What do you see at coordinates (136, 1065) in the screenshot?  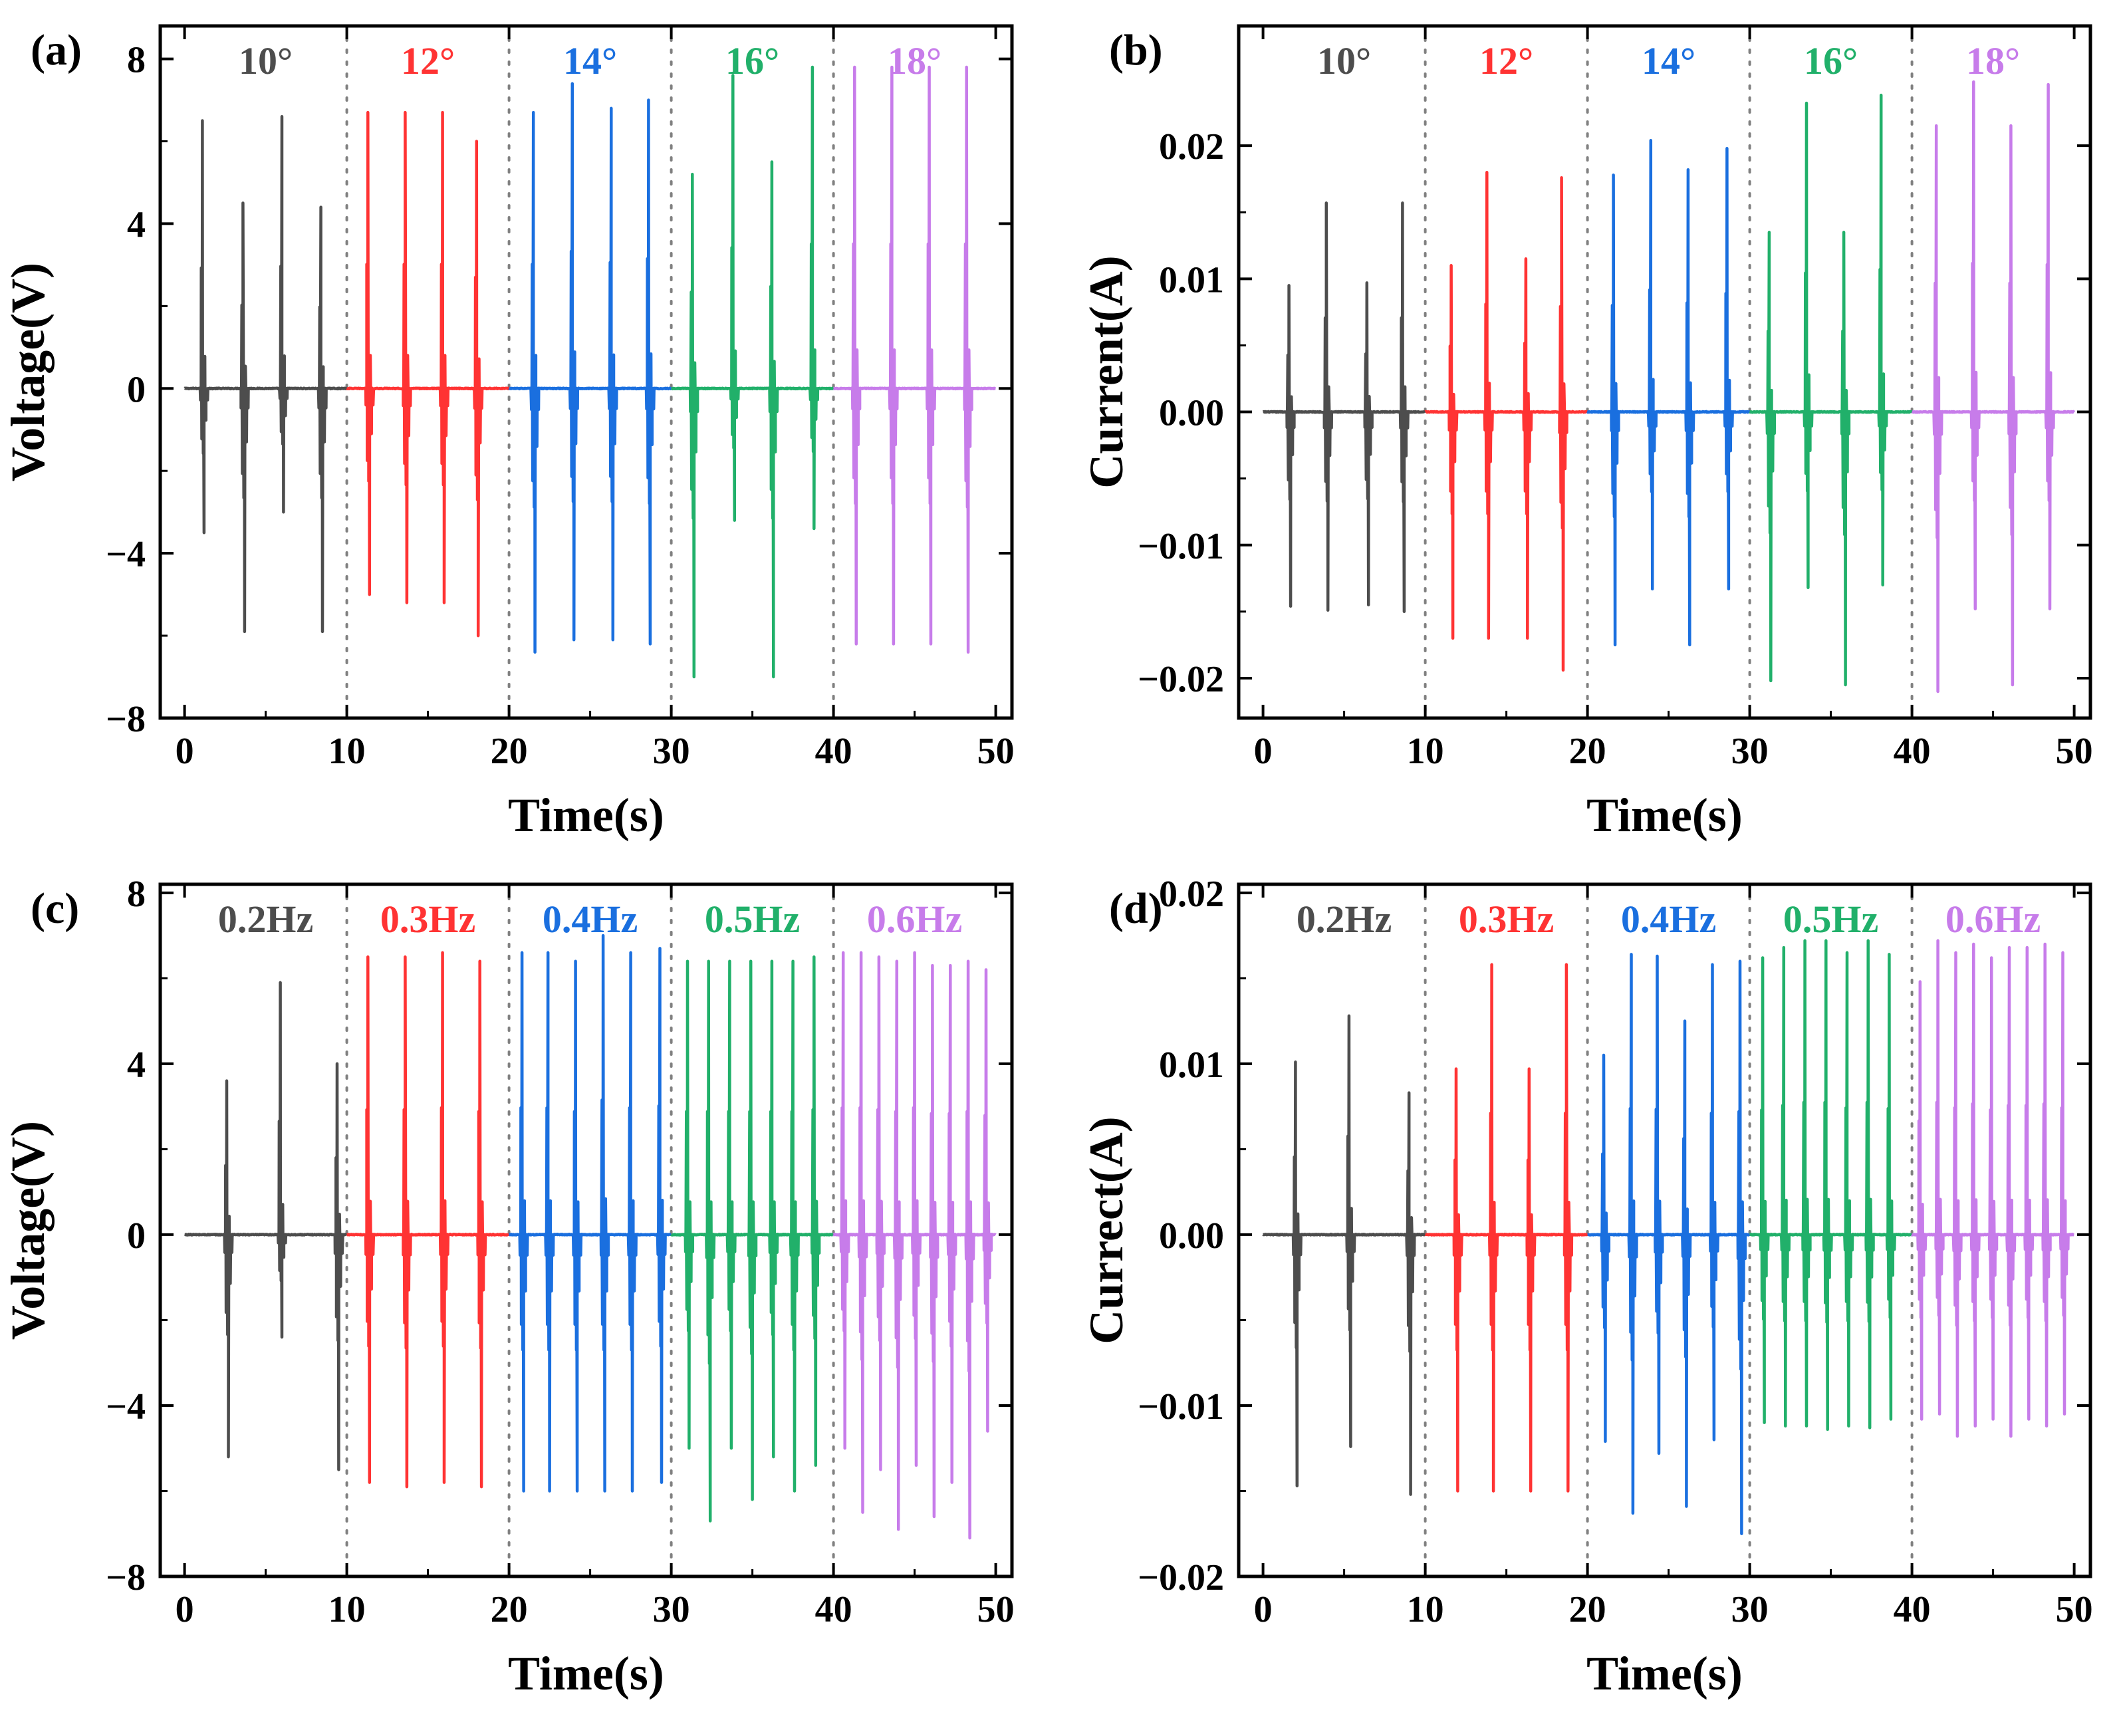 I see `y-tick-label: 4` at bounding box center [136, 1065].